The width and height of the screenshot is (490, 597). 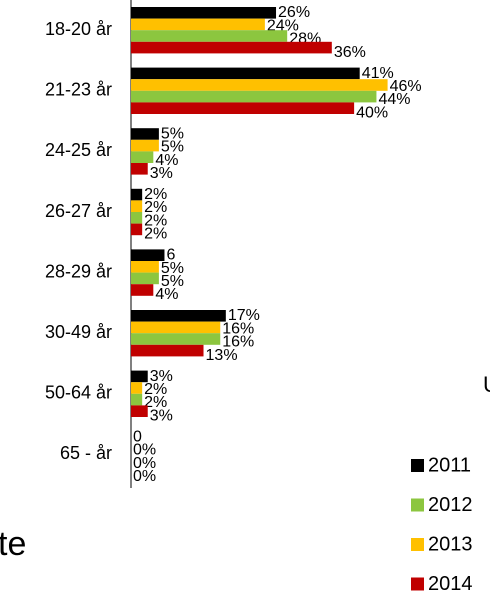 I want to click on value-label: 6, so click(x=170, y=255).